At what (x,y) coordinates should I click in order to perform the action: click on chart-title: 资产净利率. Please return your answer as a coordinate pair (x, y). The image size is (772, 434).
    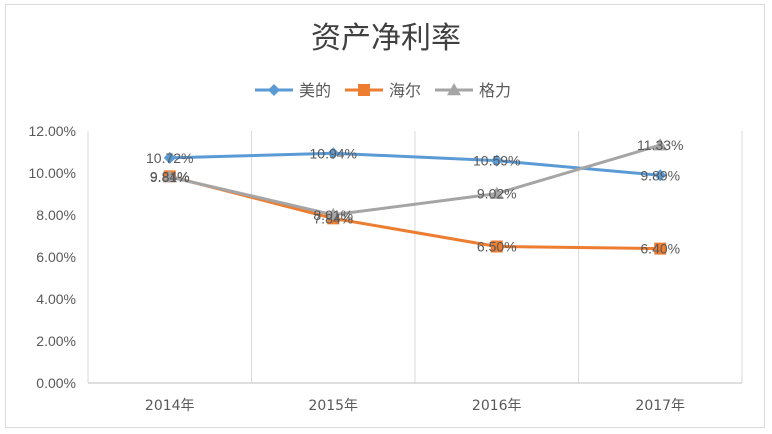
    Looking at the image, I should click on (386, 38).